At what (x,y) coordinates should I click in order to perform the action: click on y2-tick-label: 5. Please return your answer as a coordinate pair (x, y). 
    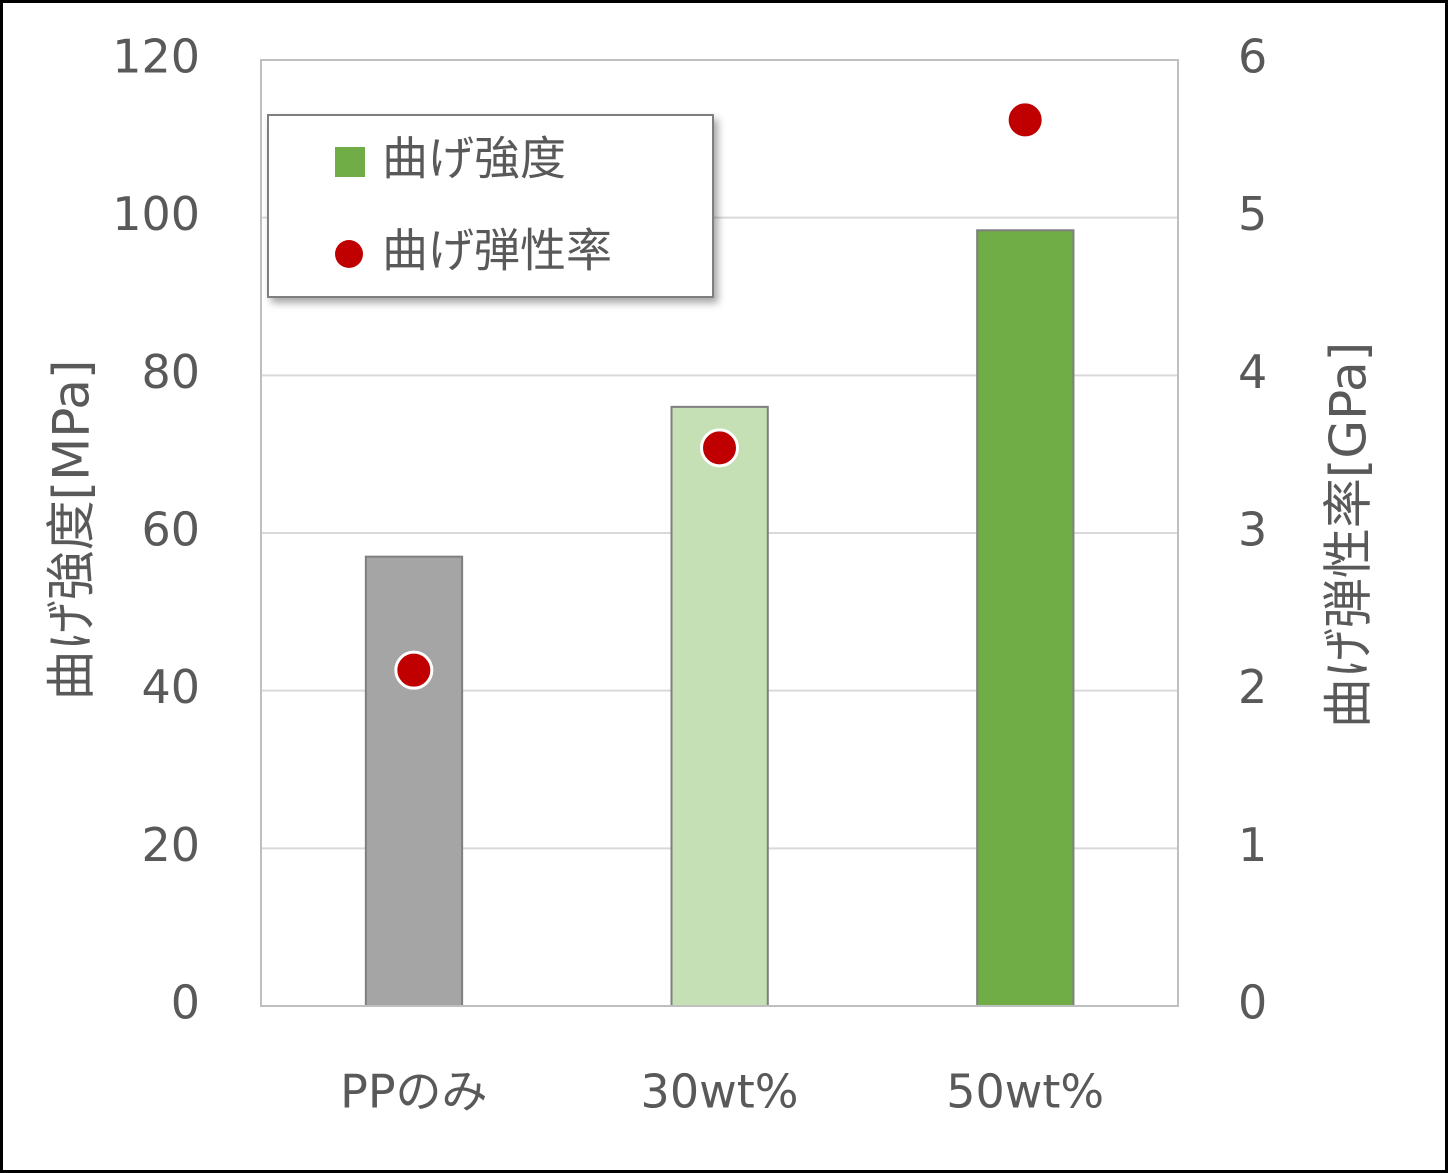
    Looking at the image, I should click on (1252, 214).